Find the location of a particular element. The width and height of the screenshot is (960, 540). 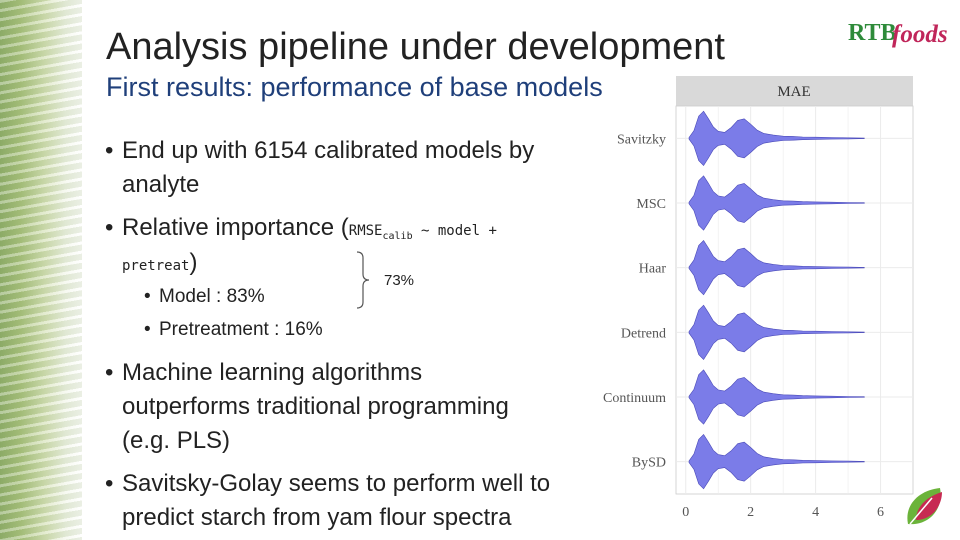

bullet-line: outperforms traditional programming is located at coordinates (315, 406).